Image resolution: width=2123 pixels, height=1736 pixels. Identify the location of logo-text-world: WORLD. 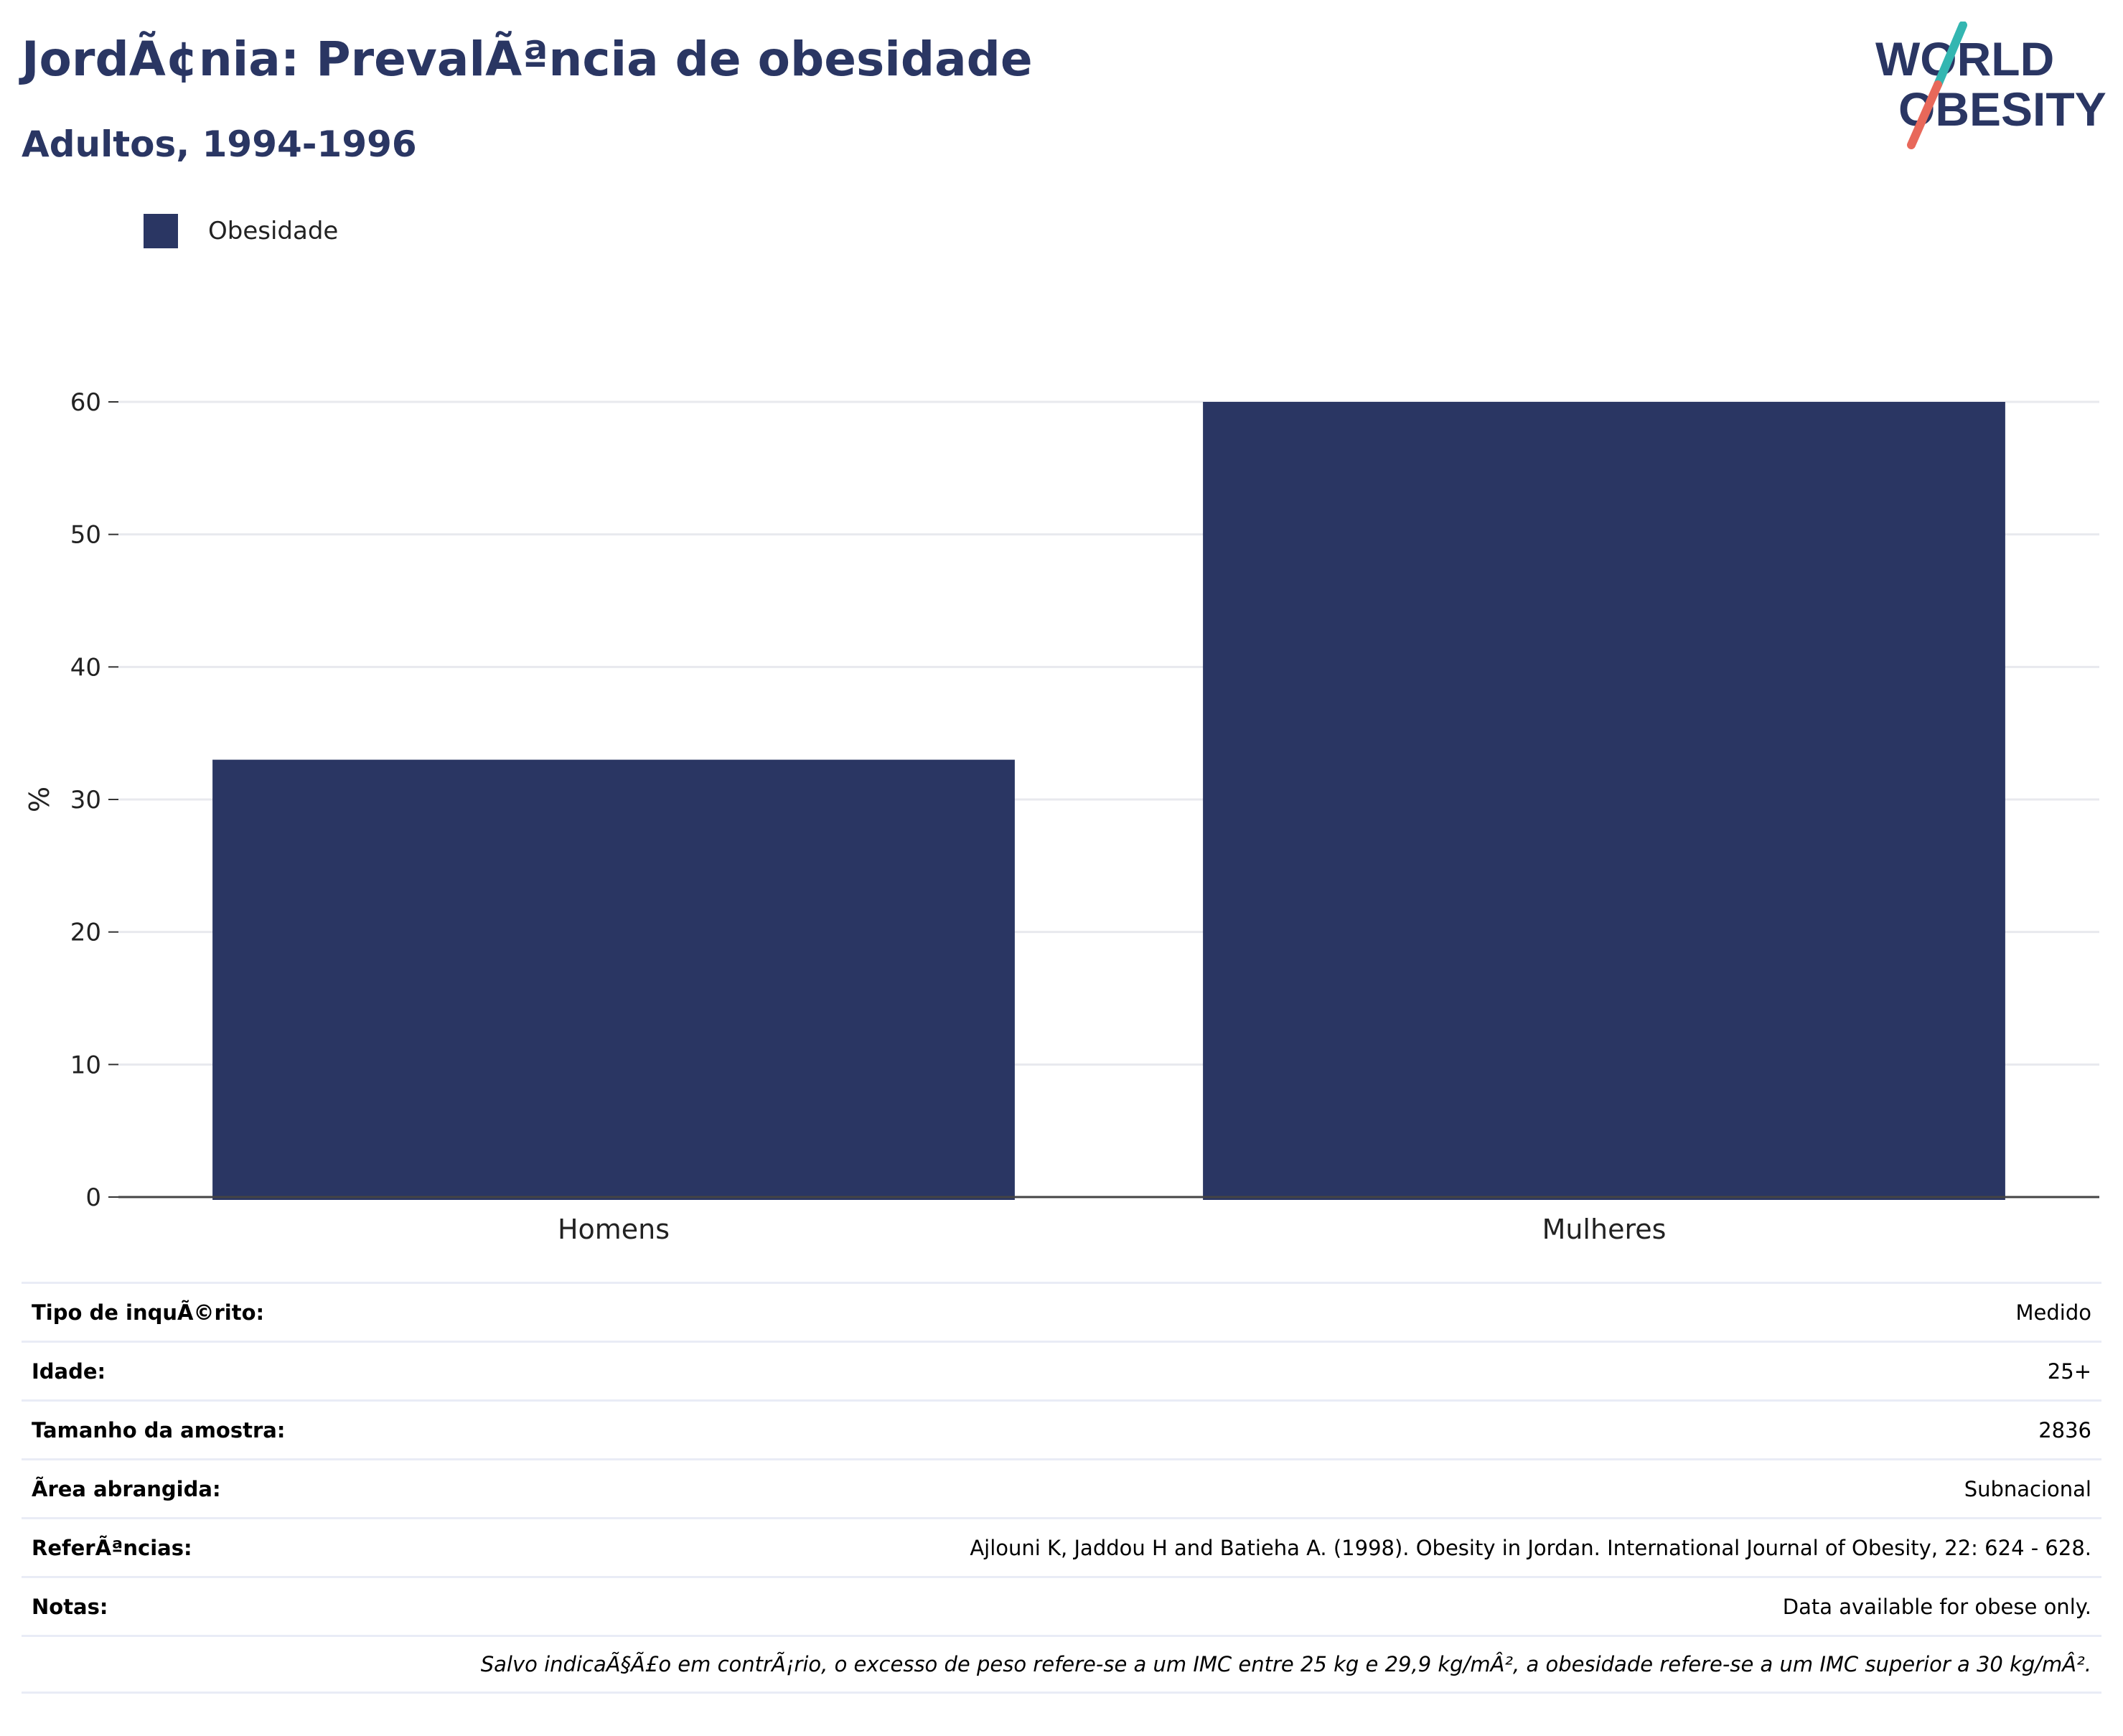
(1964, 58).